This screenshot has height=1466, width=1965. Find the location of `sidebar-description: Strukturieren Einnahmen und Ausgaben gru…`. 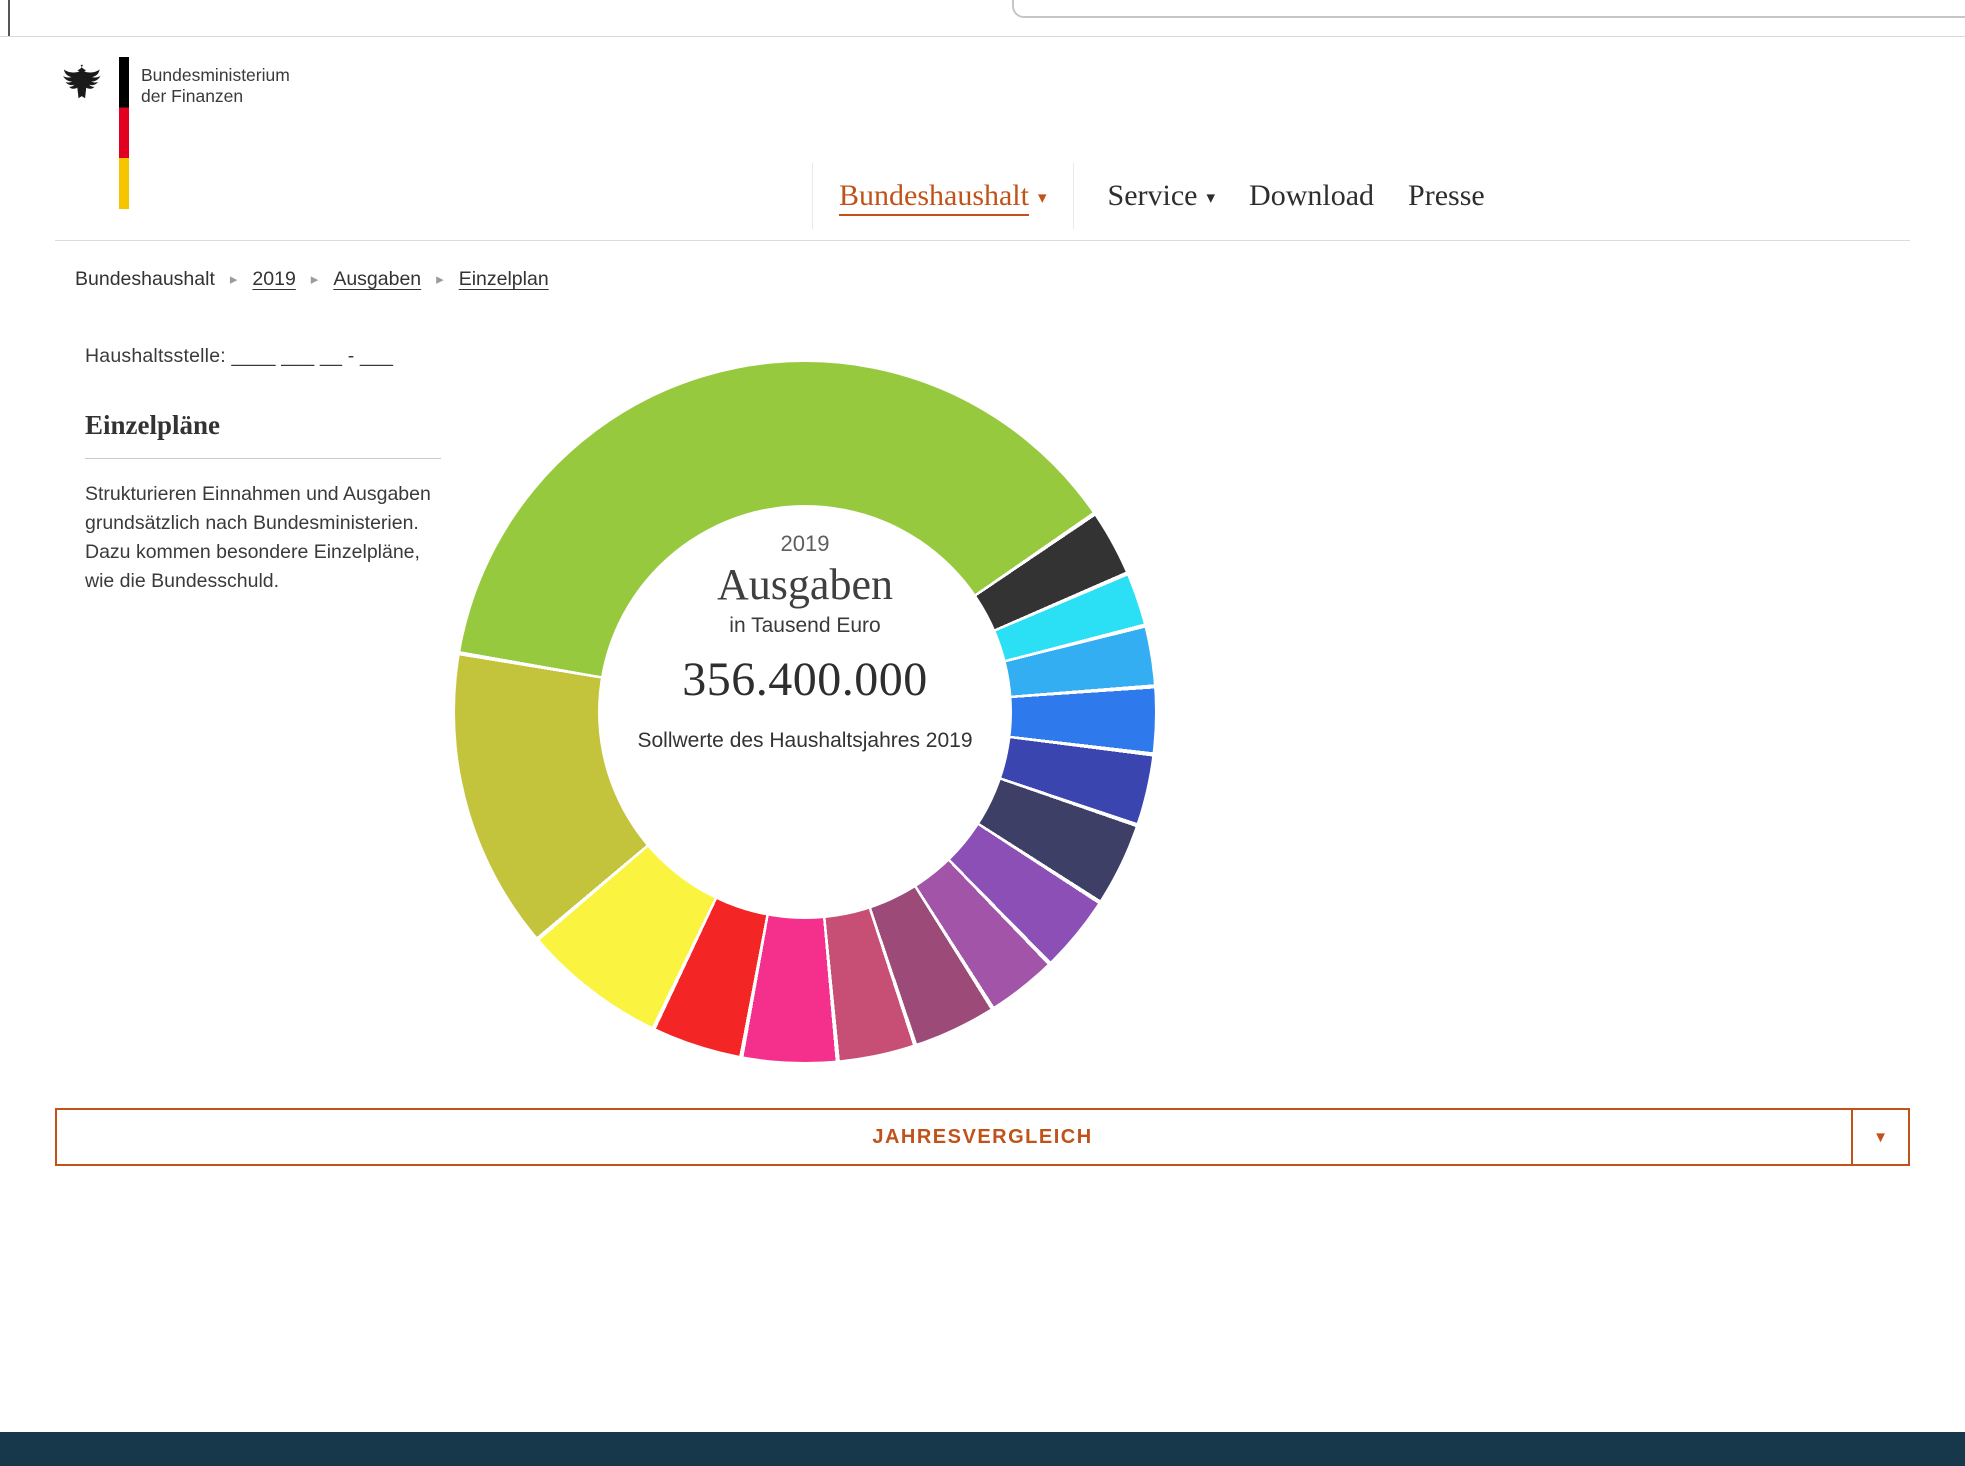

sidebar-description: Strukturieren Einnahmen und Ausgaben gru… is located at coordinates (258, 537).